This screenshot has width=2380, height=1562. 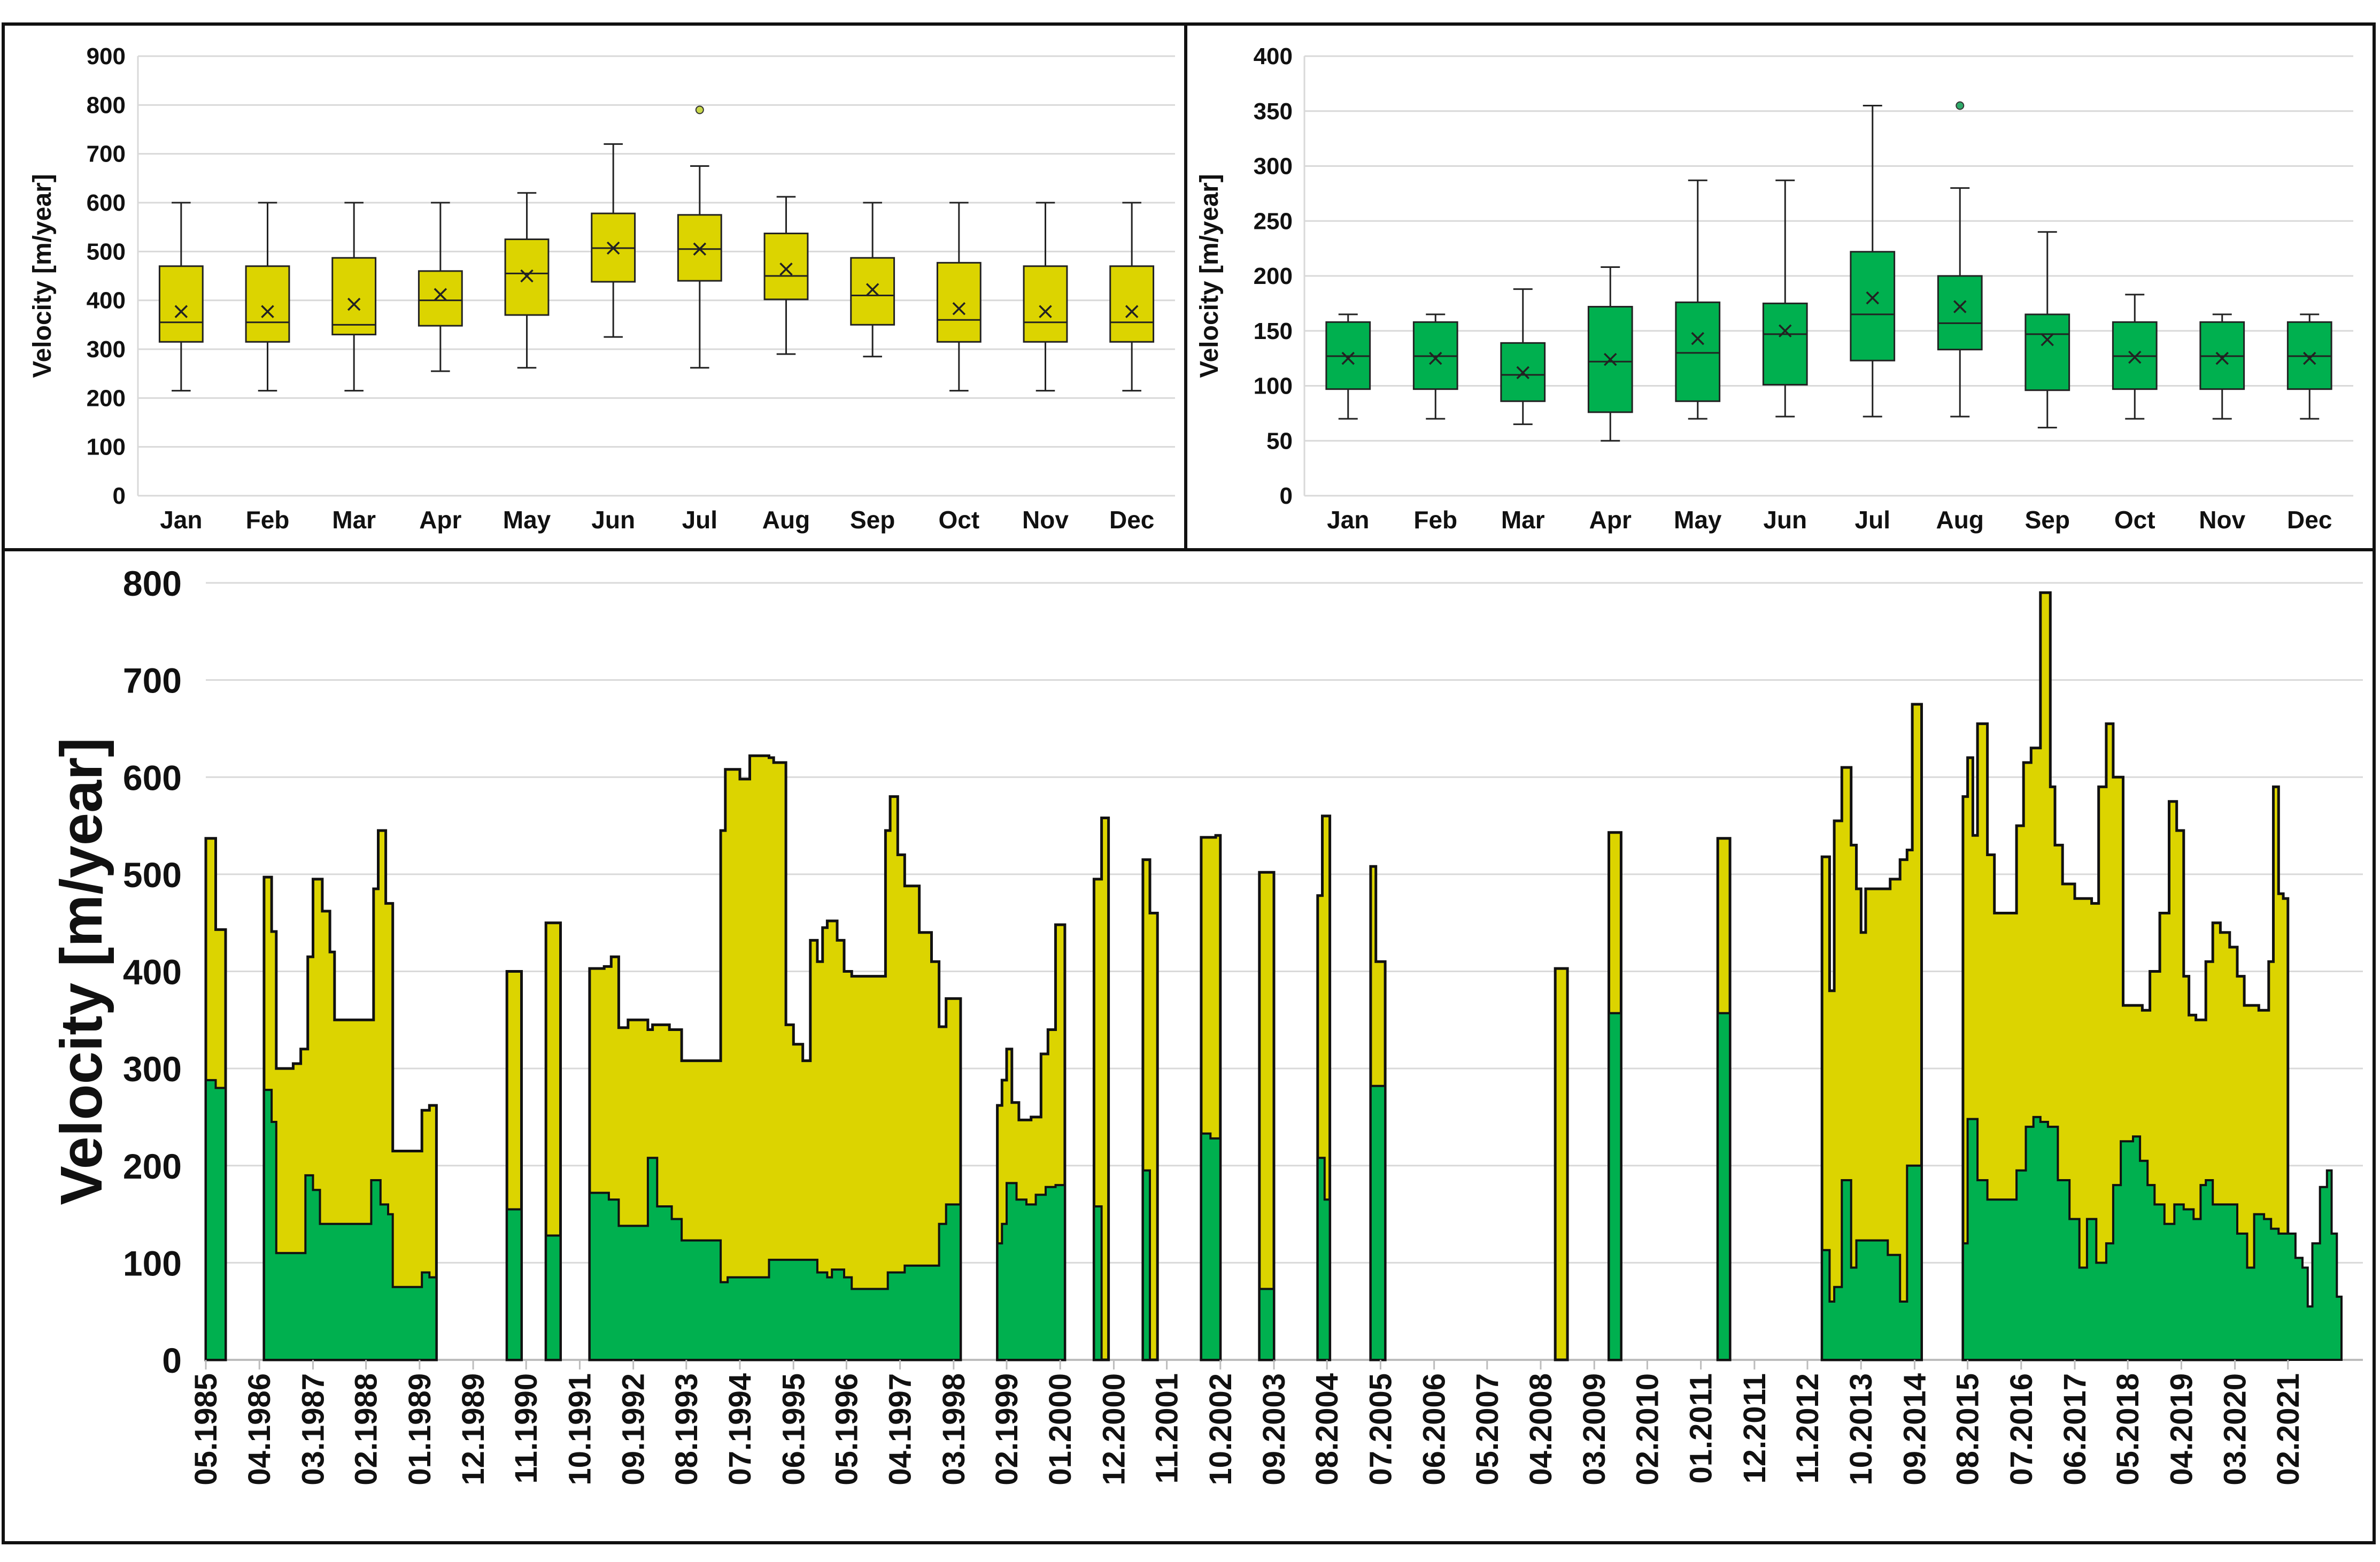 I want to click on y-tick-label: 50, so click(x=1279, y=441).